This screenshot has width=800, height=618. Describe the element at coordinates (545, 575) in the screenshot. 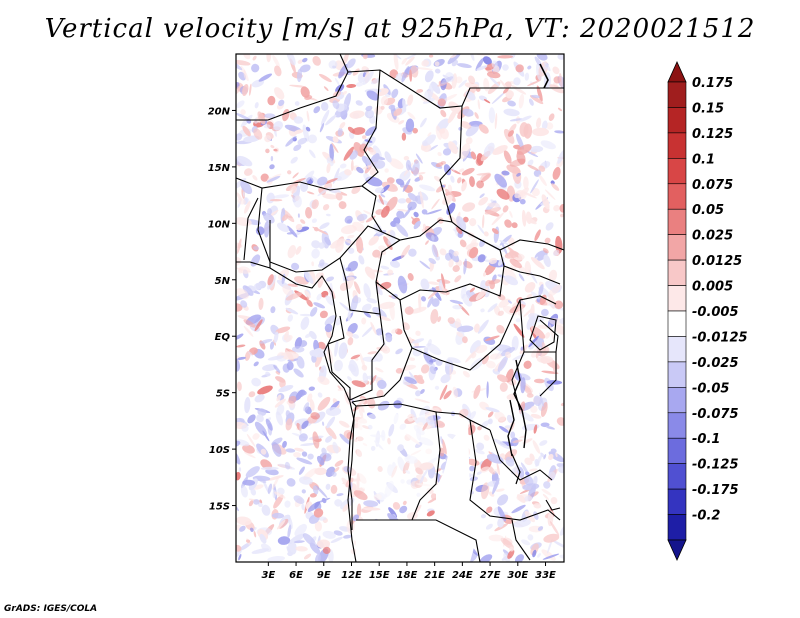

I see `lon-tick-label: 33E` at that location.